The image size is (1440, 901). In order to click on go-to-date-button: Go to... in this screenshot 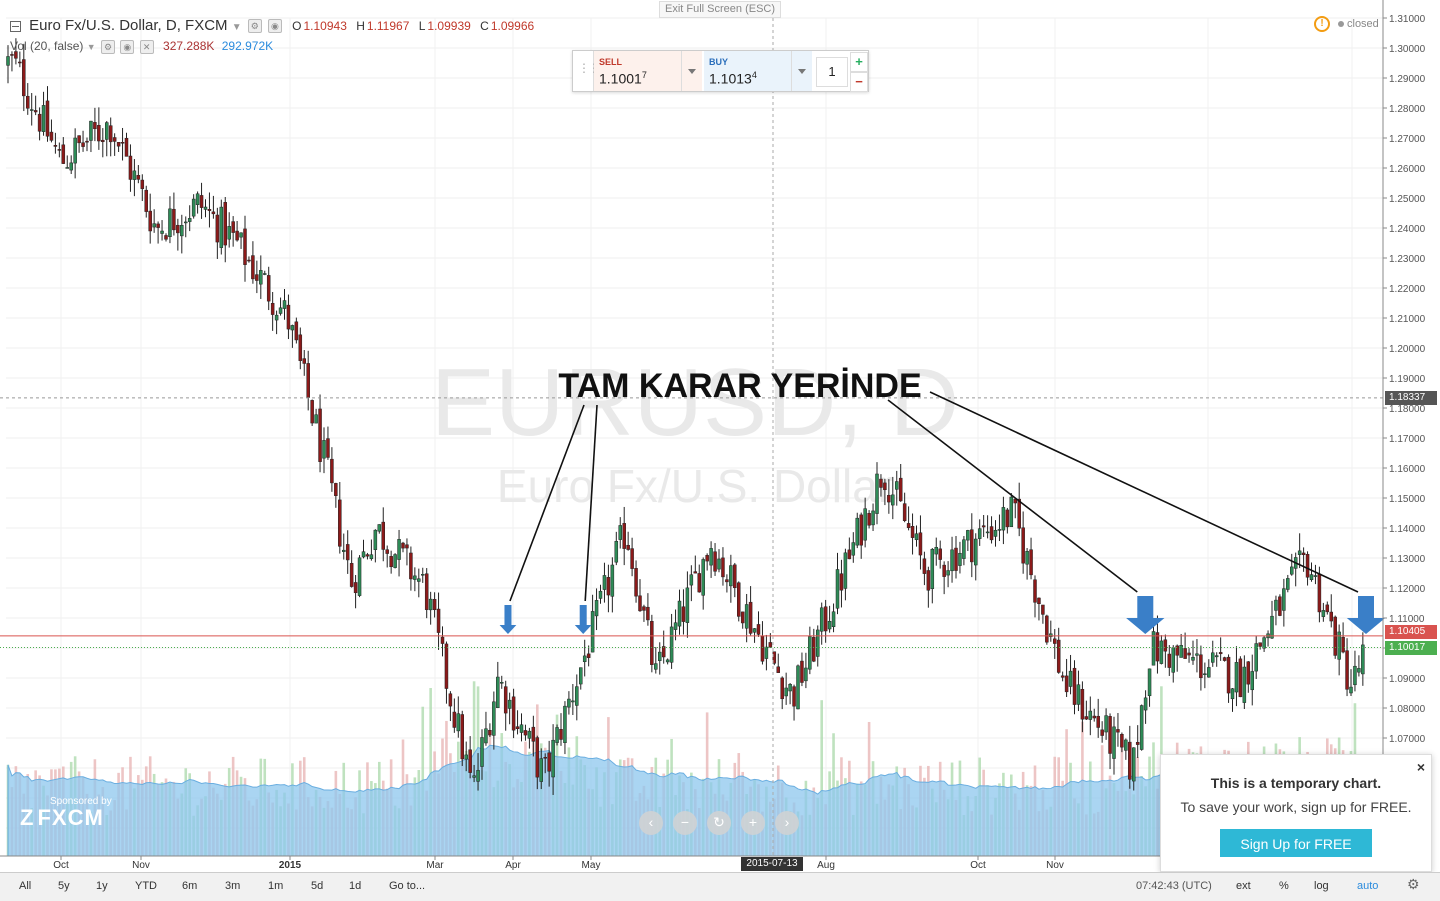, I will do `click(407, 886)`.